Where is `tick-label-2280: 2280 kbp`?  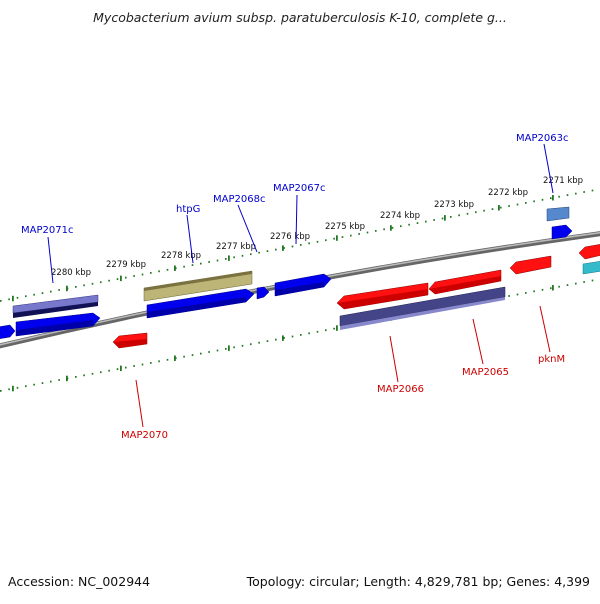
tick-label-2280: 2280 kbp is located at coordinates (71, 273).